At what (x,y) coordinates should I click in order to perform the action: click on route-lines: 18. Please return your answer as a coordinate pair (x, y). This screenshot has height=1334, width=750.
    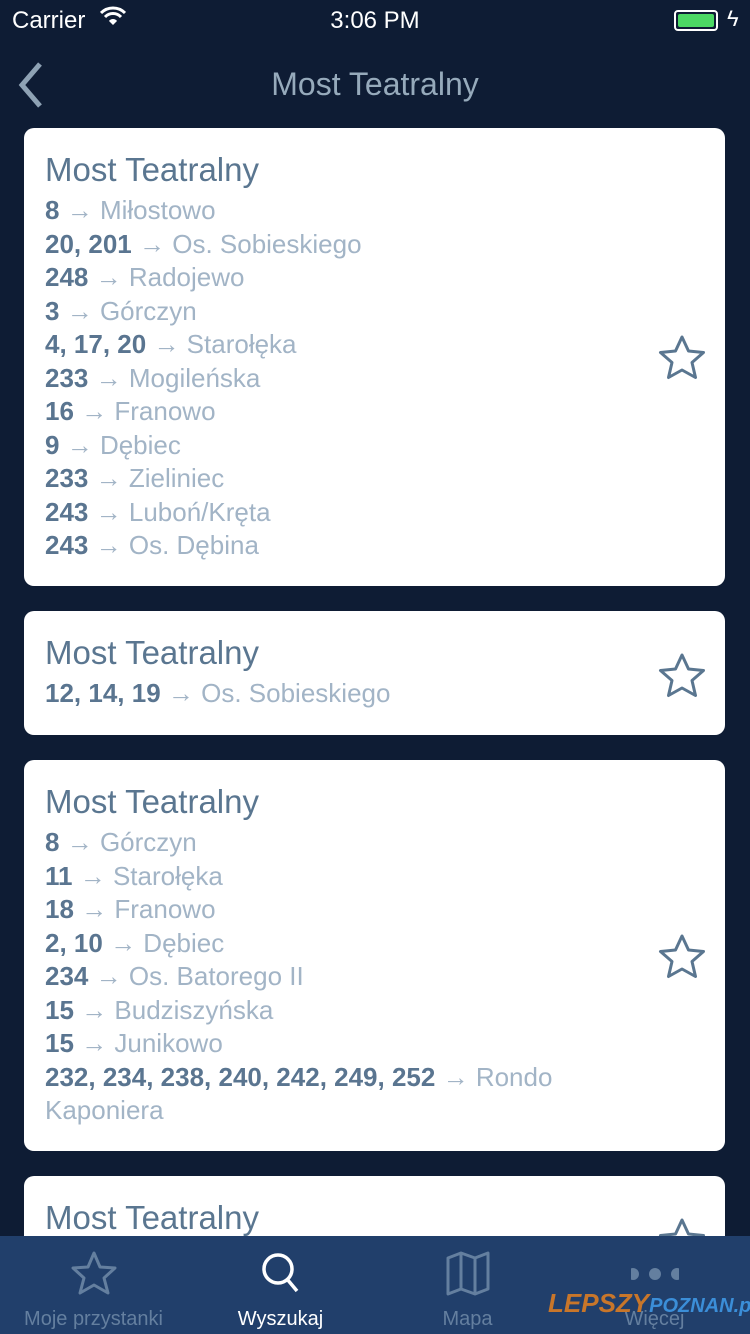
    Looking at the image, I should click on (59, 909).